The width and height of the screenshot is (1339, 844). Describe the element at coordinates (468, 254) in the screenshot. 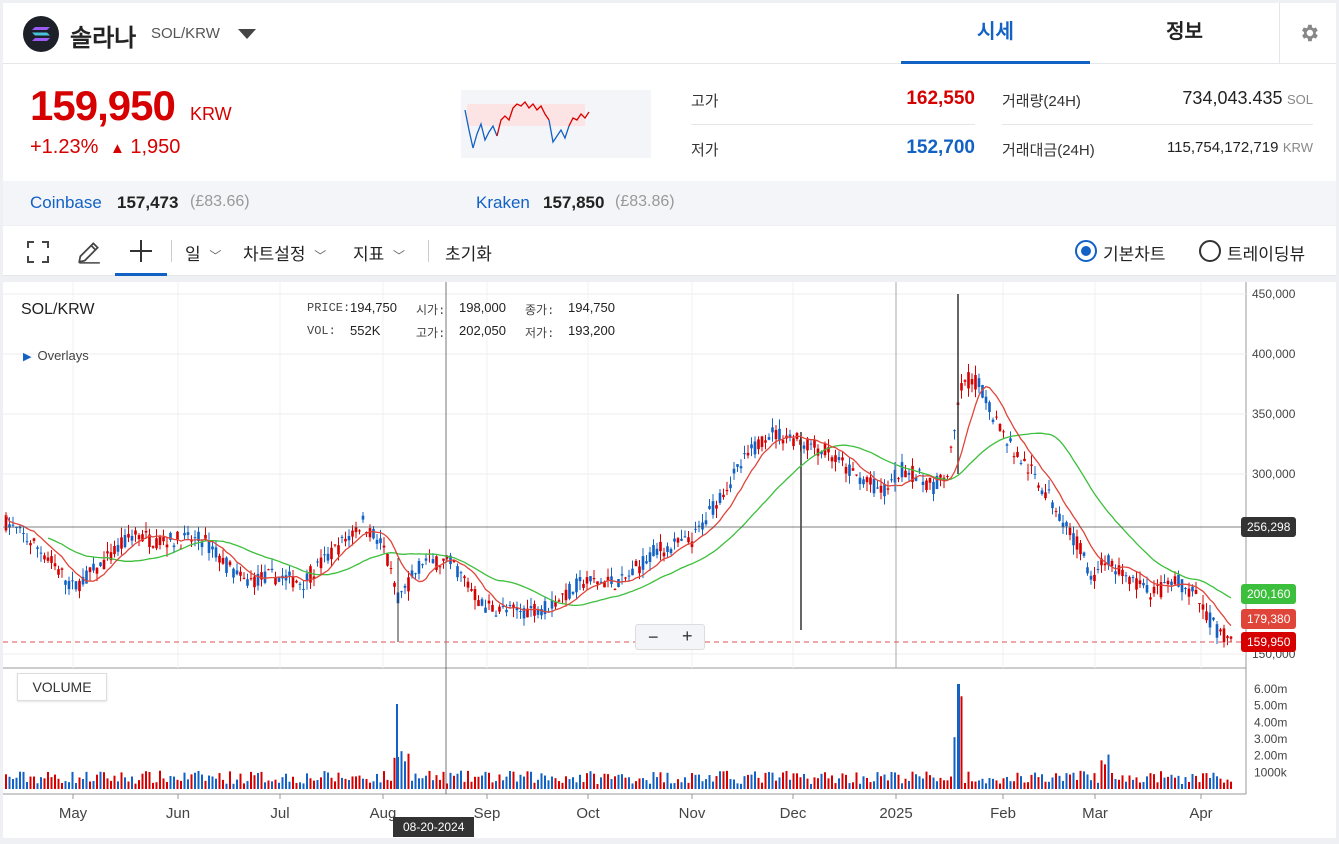

I see `reset-button: 초기화` at that location.